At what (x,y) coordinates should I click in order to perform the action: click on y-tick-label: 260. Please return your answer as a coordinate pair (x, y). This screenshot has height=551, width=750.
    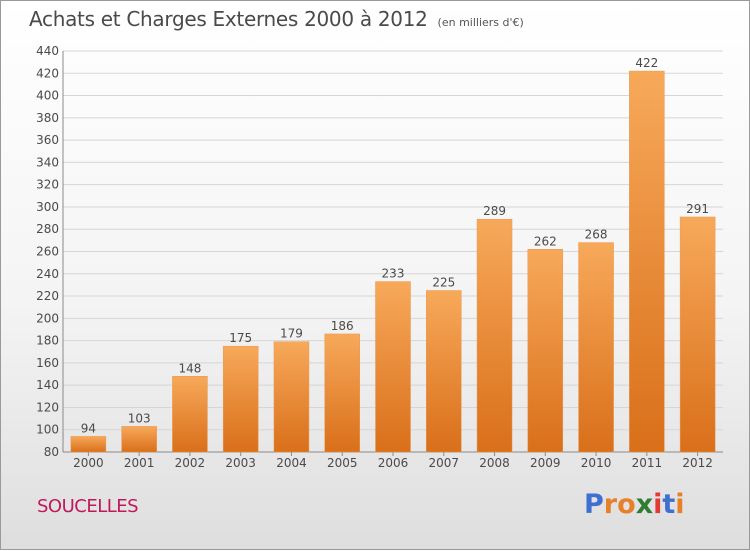
    Looking at the image, I should click on (47, 252).